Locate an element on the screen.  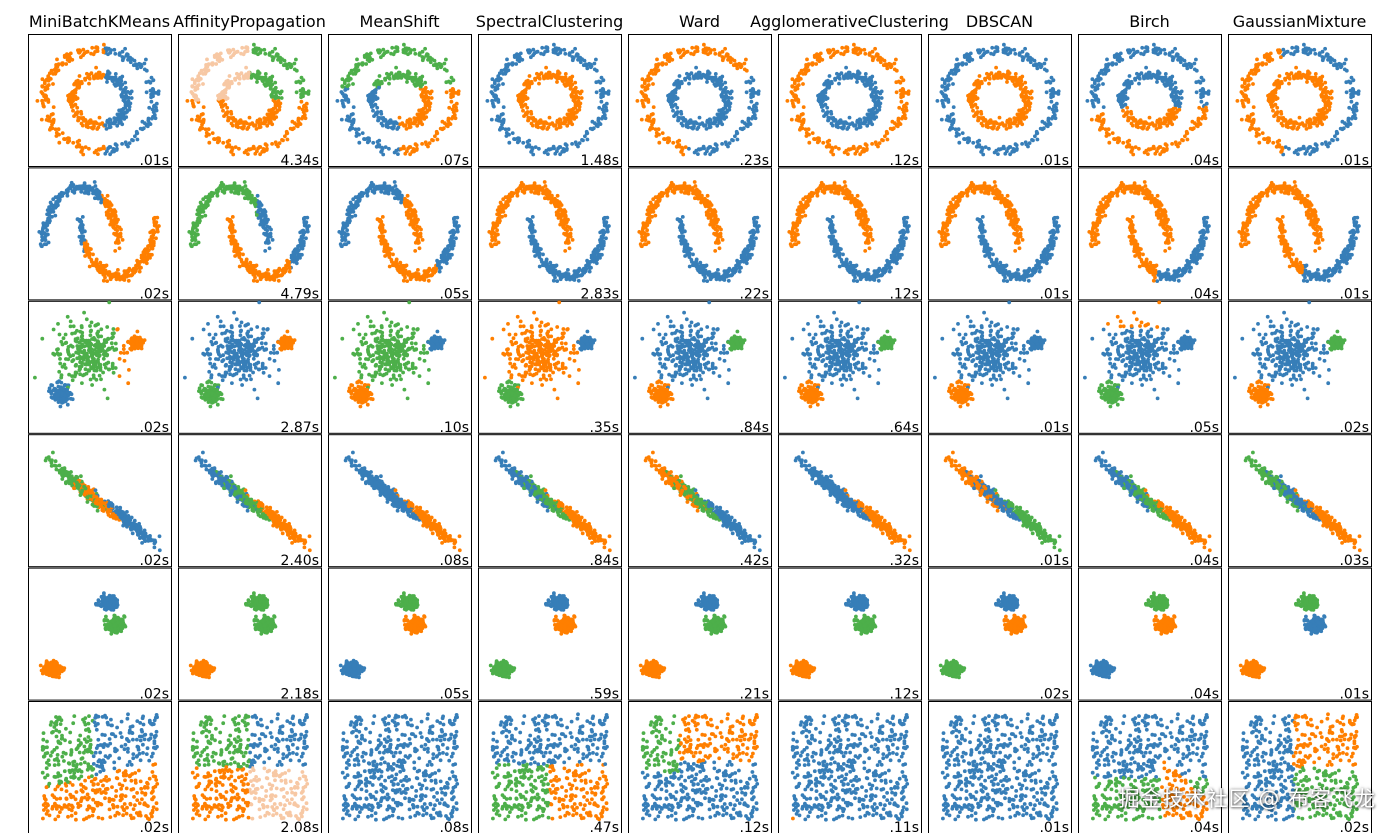
column-title: Ward is located at coordinates (699, 21).